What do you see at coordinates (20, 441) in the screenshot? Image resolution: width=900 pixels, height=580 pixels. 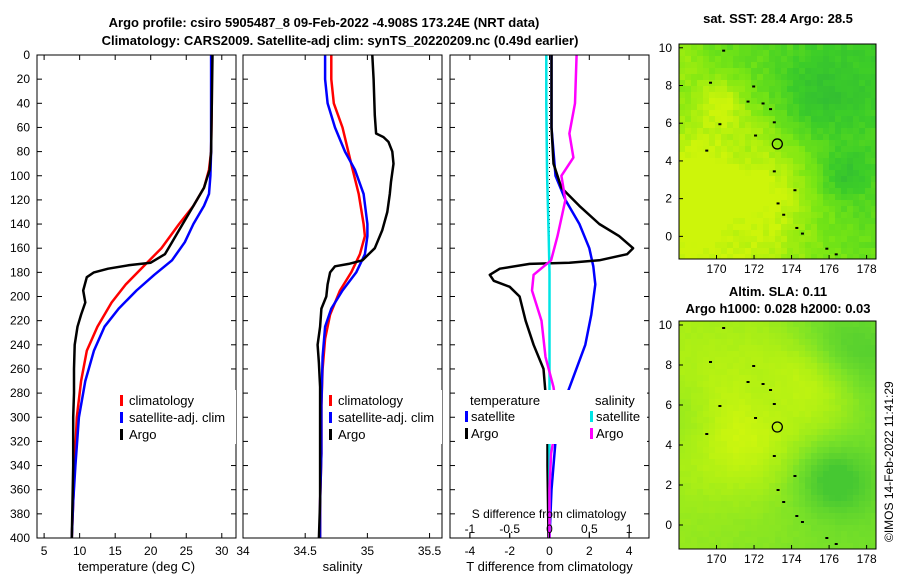 I see `y-tick-label: 320` at bounding box center [20, 441].